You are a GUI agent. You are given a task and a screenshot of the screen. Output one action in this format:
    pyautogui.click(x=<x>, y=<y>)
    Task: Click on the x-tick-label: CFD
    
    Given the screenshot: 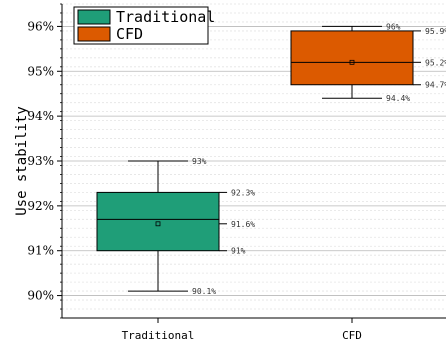 What is the action you would take?
    pyautogui.click(x=352, y=335)
    